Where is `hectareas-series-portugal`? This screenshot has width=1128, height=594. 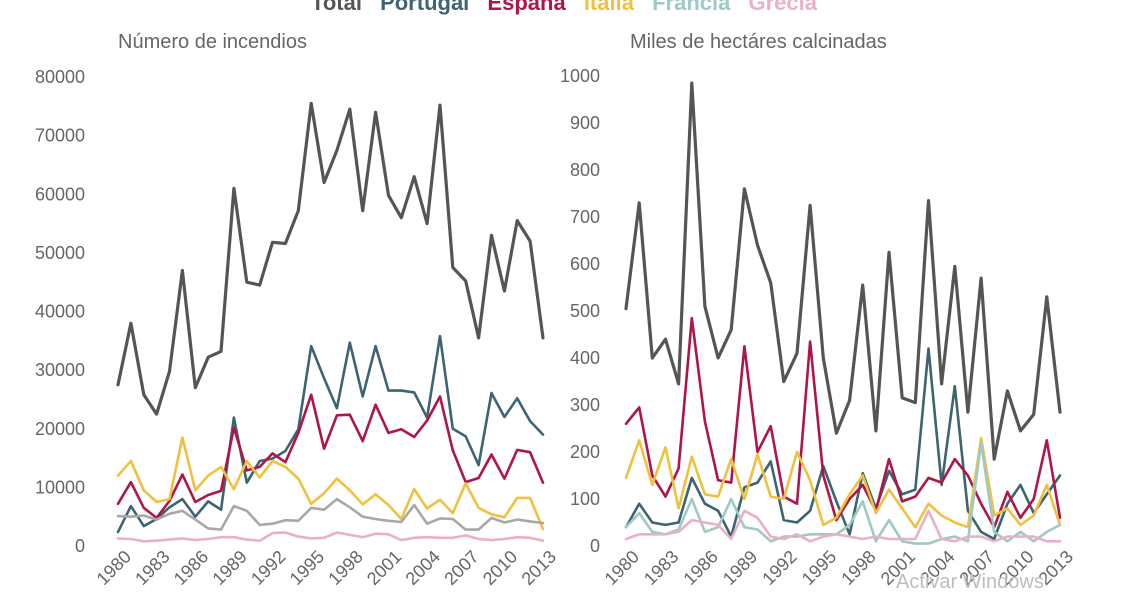
hectareas-series-portugal is located at coordinates (843, 444).